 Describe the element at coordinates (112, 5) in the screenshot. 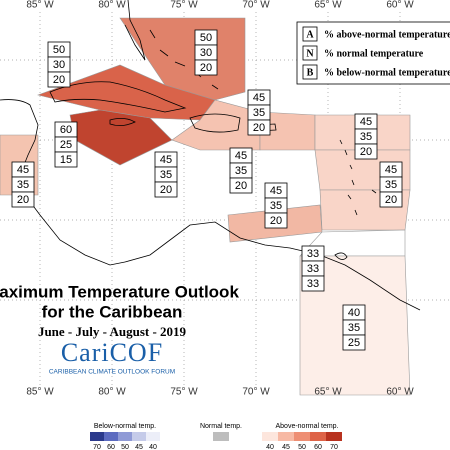

I see `longitude-label: 80° W` at that location.